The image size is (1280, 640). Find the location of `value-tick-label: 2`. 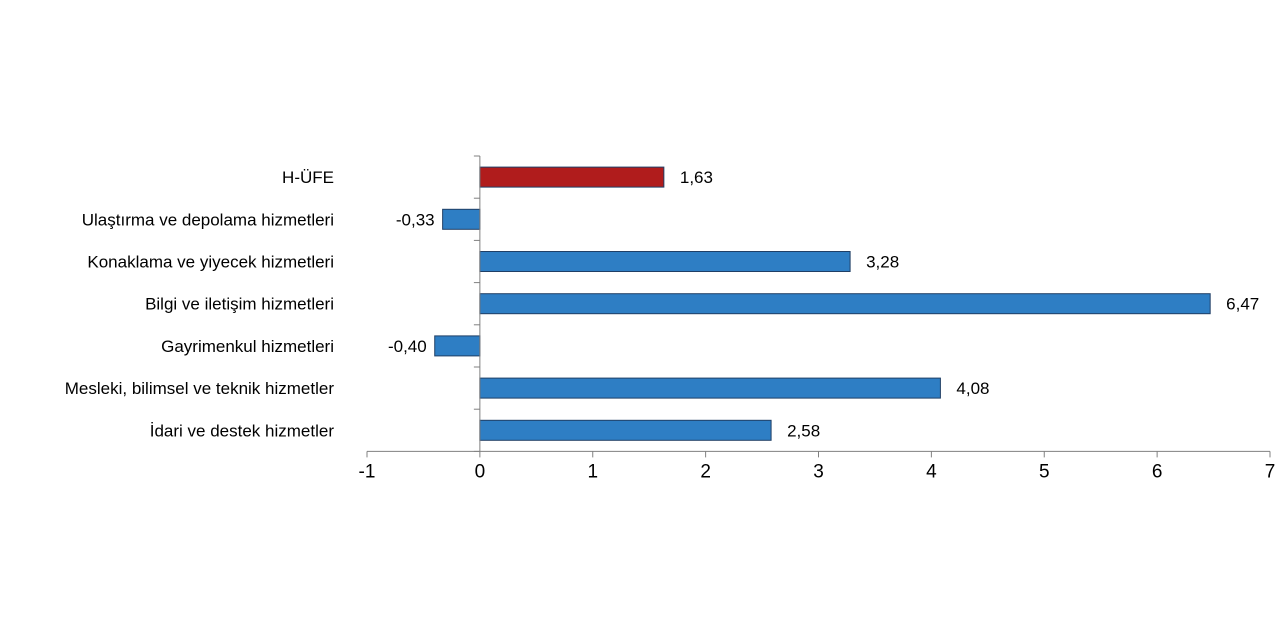

value-tick-label: 2 is located at coordinates (705, 471).